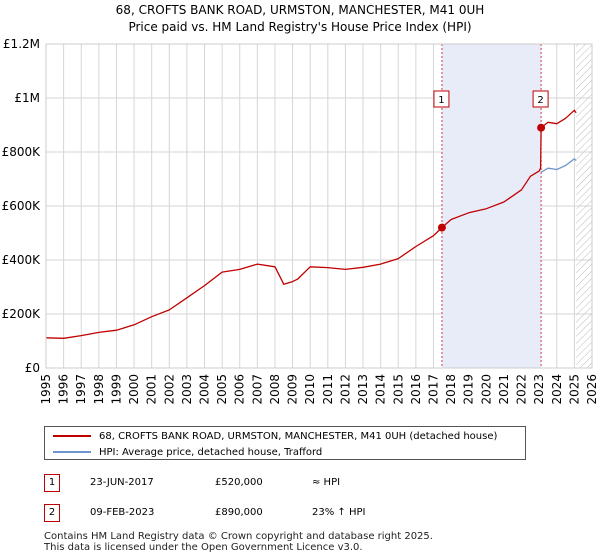  Describe the element at coordinates (64, 389) in the screenshot. I see `x-tick-label: 1996` at that location.